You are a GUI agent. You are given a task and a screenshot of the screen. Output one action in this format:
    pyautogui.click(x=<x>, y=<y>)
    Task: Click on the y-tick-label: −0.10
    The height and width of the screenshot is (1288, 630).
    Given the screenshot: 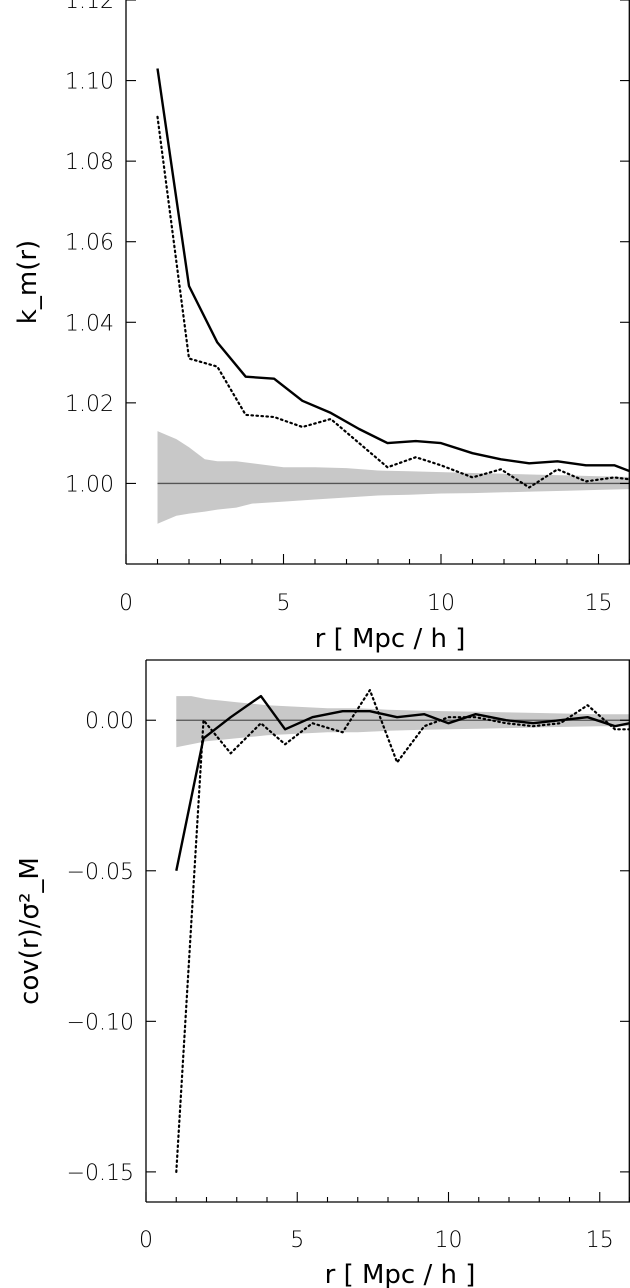 What is the action you would take?
    pyautogui.click(x=100, y=1022)
    